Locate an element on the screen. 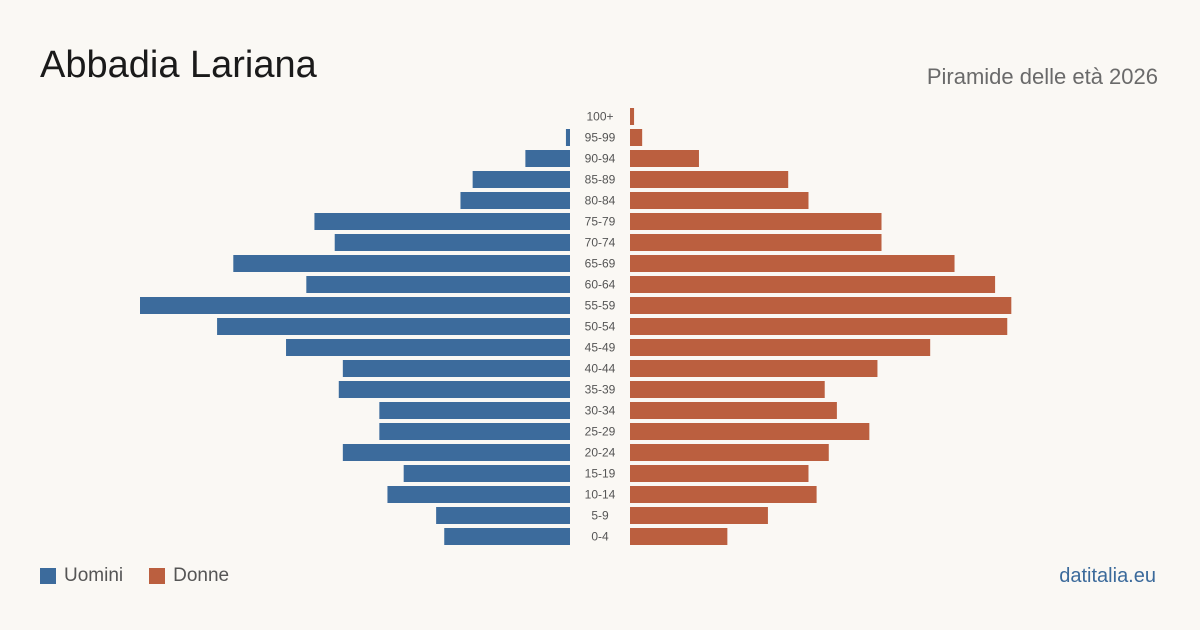  age-label-75-79: 75-79 is located at coordinates (600, 222).